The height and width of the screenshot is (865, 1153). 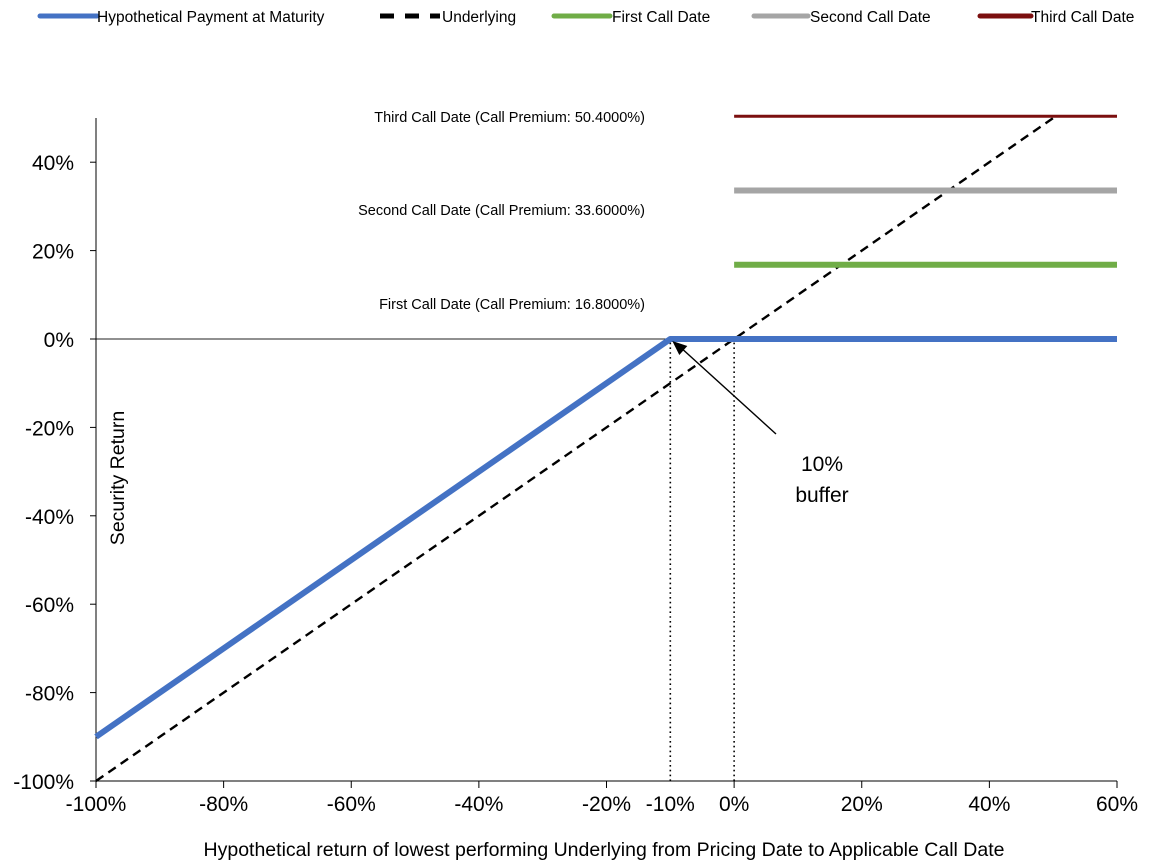 What do you see at coordinates (96, 804) in the screenshot?
I see `x-tick-label: -100%` at bounding box center [96, 804].